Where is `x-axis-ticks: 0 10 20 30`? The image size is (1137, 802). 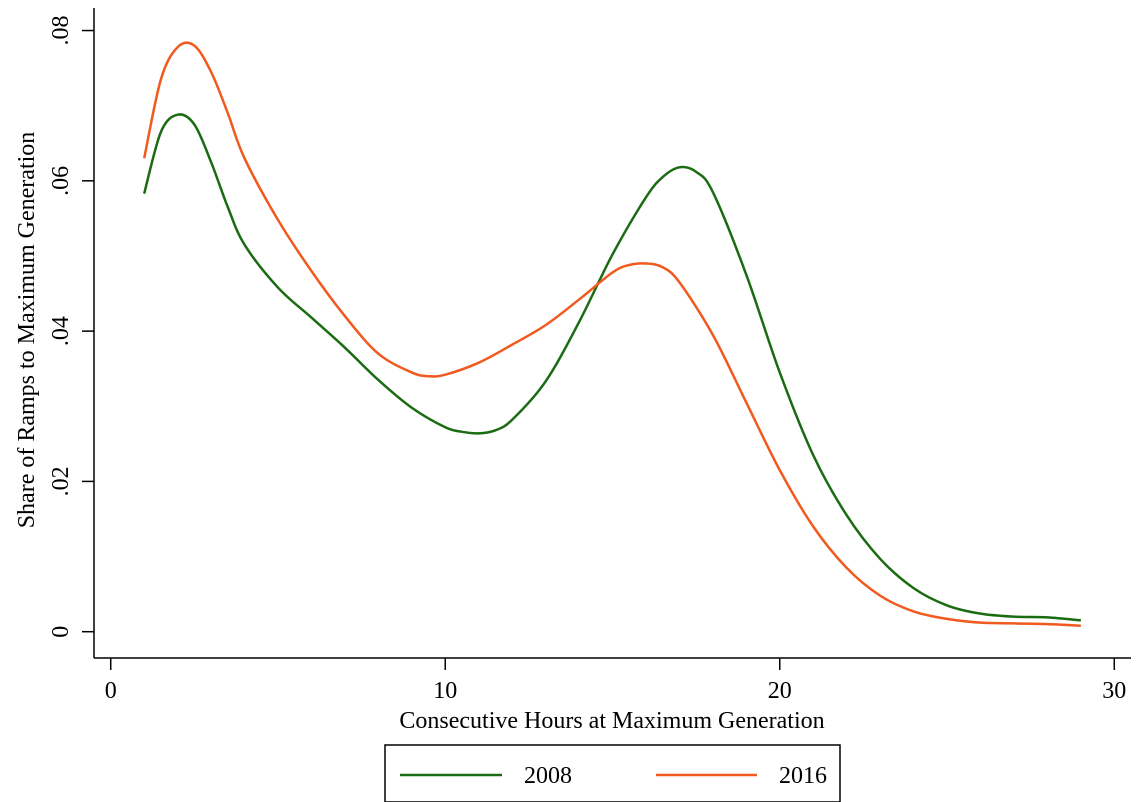 x-axis-ticks: 0 10 20 30 is located at coordinates (615, 681).